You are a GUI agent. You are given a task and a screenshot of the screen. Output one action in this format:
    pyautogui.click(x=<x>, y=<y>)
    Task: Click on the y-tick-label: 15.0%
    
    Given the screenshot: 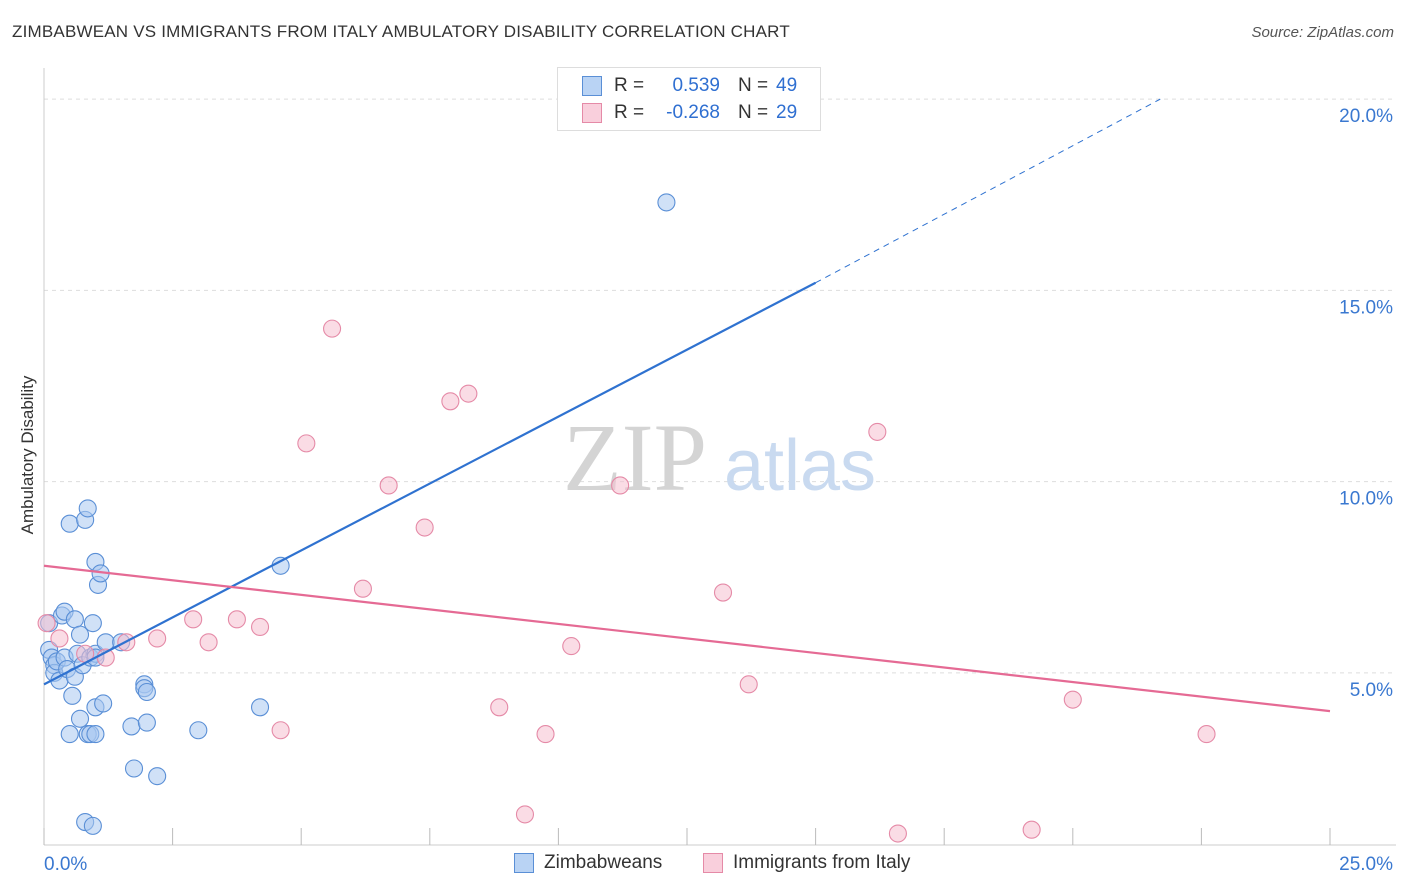 What is the action you would take?
    pyautogui.click(x=1366, y=307)
    